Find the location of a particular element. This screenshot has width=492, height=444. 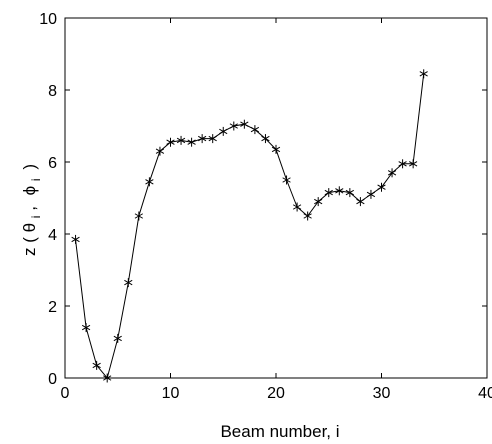

y-axis-title-suffix: ) is located at coordinates (29, 167).